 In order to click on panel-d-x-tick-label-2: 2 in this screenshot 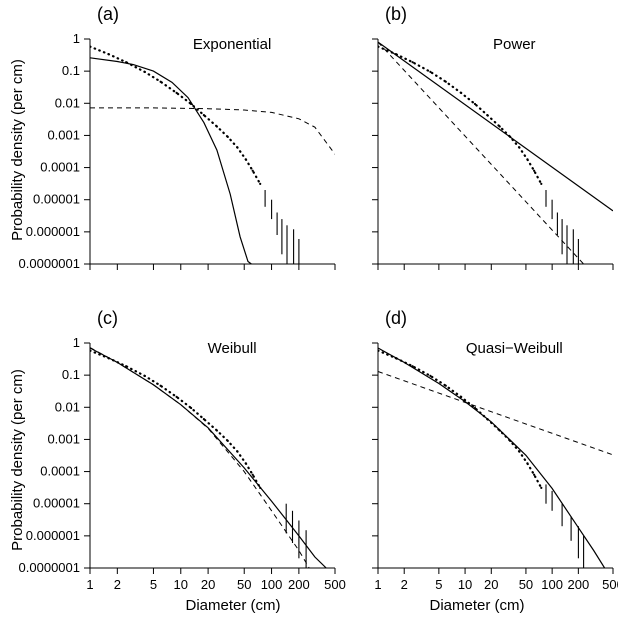, I will do `click(404, 584)`.